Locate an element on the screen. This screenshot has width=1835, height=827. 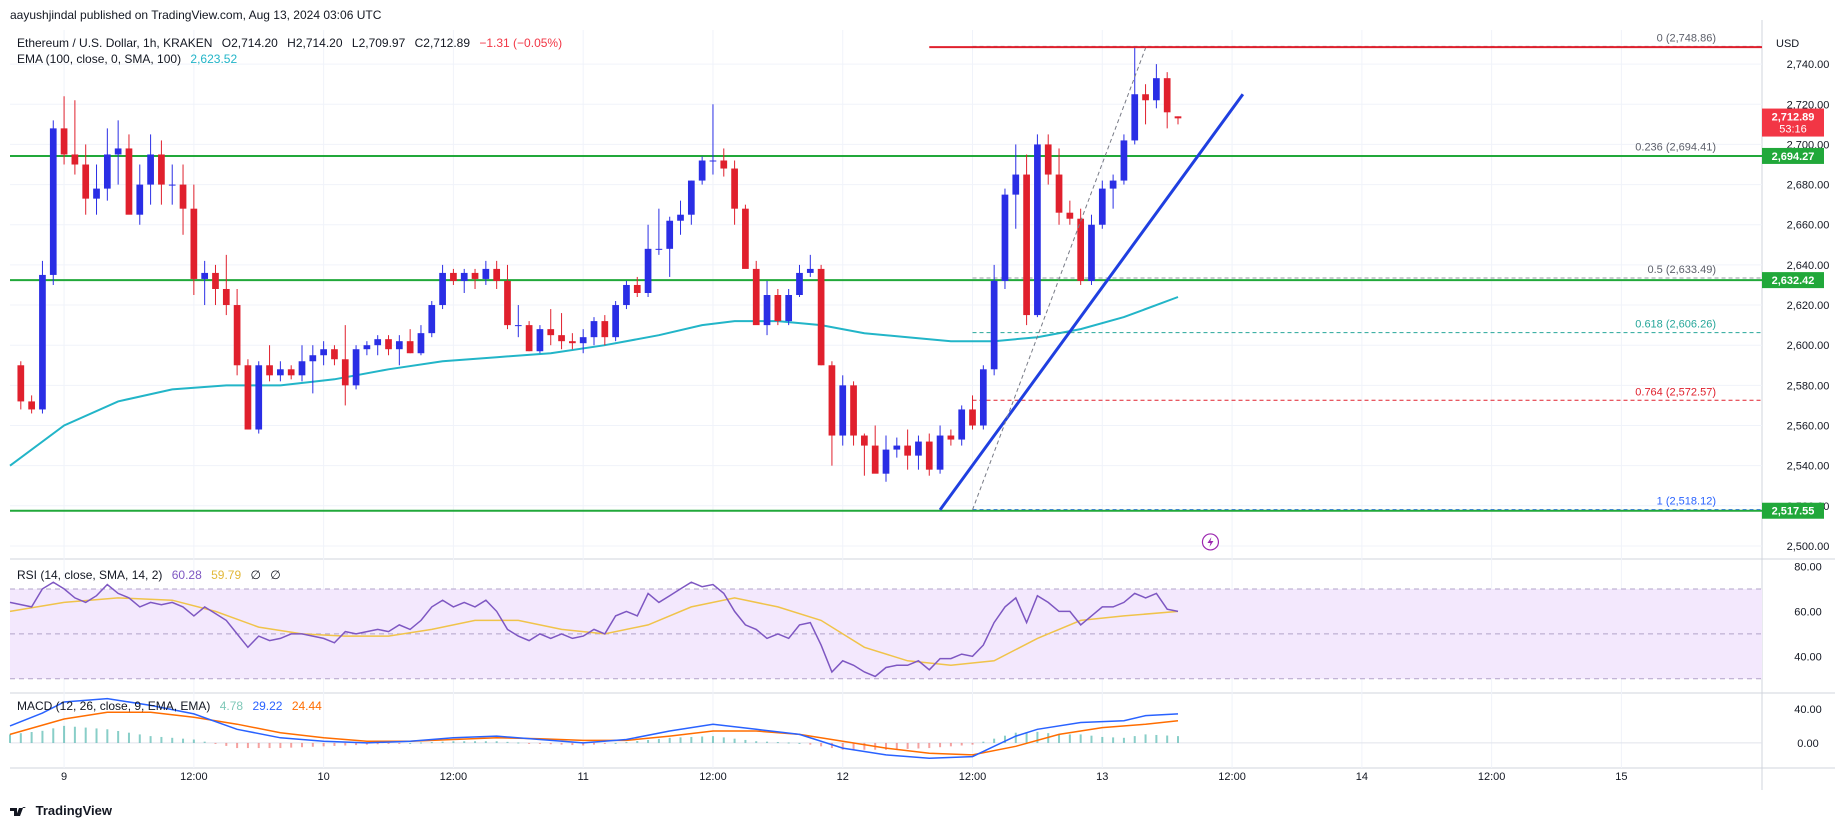
currency-unit: USD is located at coordinates (1788, 44).